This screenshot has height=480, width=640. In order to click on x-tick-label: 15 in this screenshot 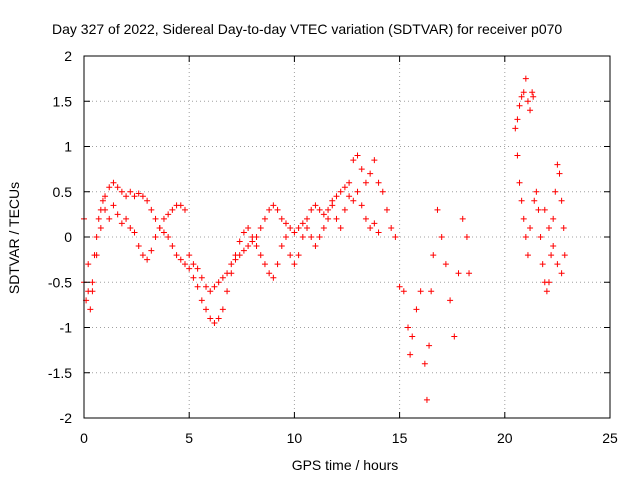, I will do `click(400, 438)`.